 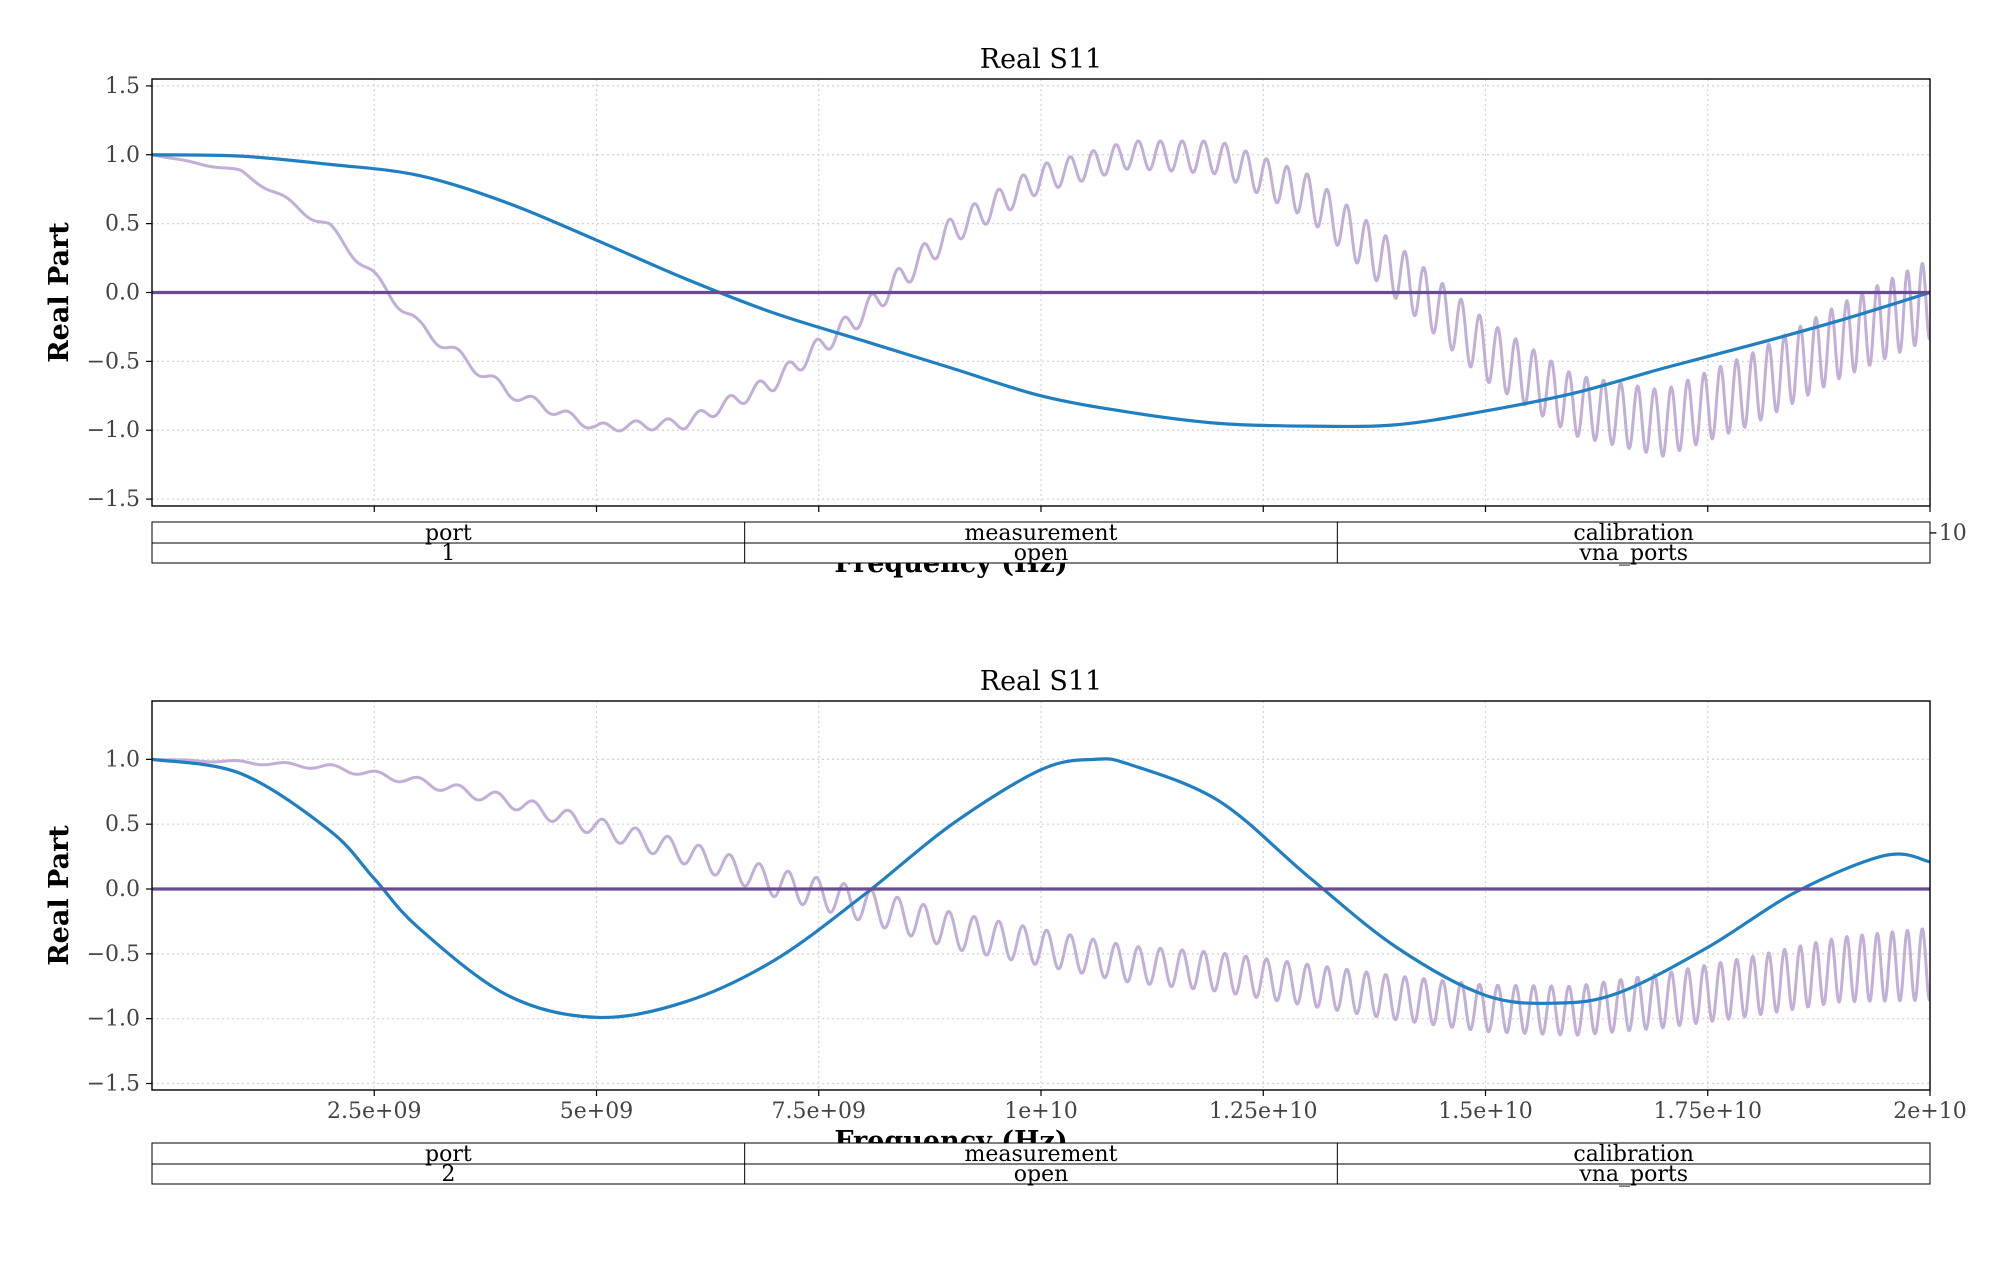 I want to click on info-table: port measurement calibration 2 open vna_ports, so click(x=1041, y=1164).